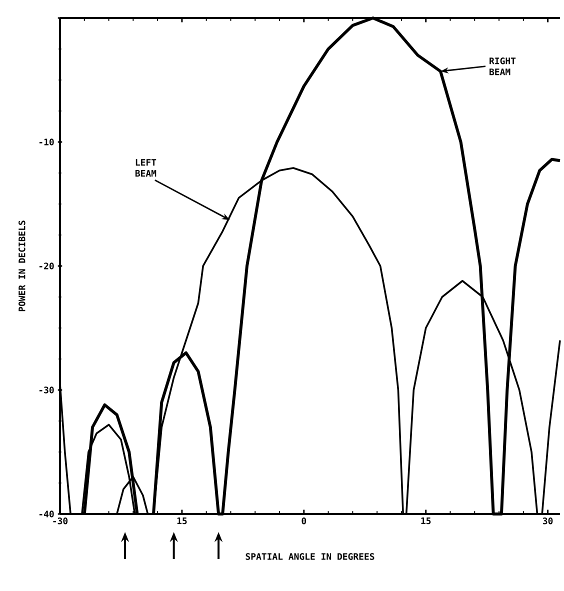 This screenshot has height=591, width=564. Describe the element at coordinates (46, 514) in the screenshot. I see `y-tick-label: -40` at that location.